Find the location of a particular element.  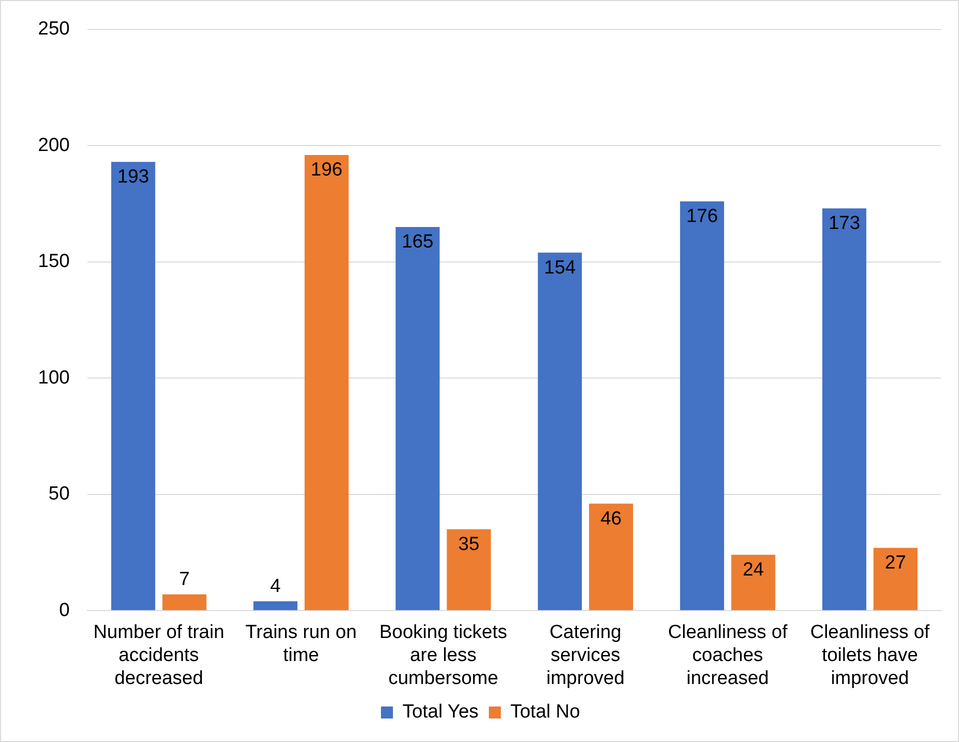

x-tick-label: Number of train accidents decreased is located at coordinates (158, 655).